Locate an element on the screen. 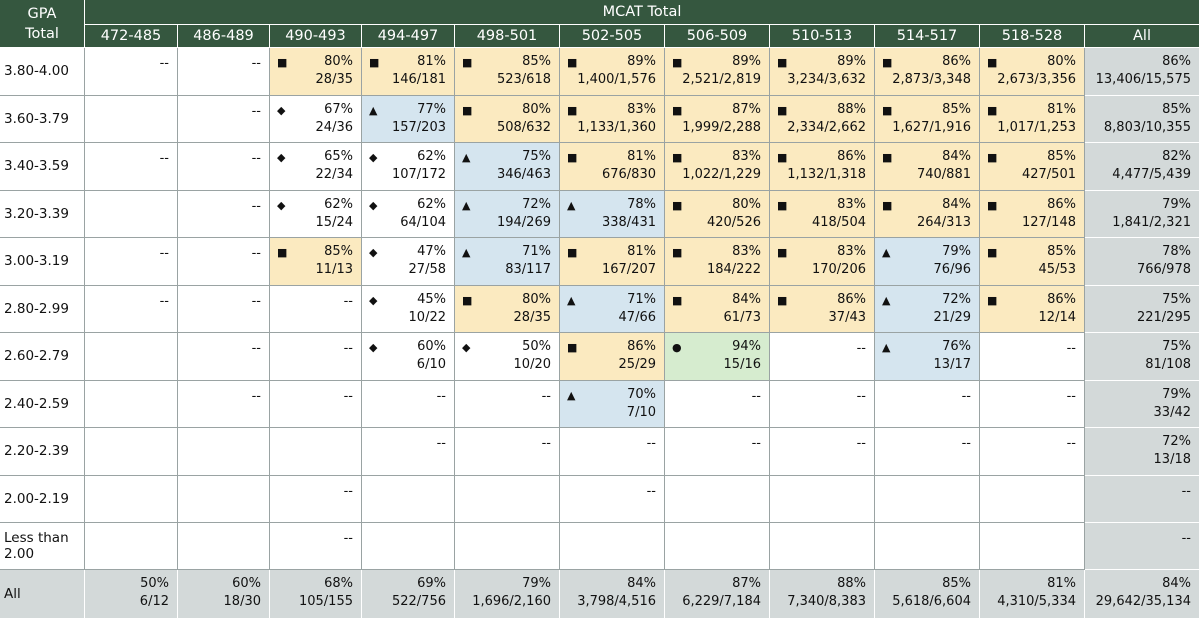 The width and height of the screenshot is (1200, 619). percentage: 50% is located at coordinates (536, 346).